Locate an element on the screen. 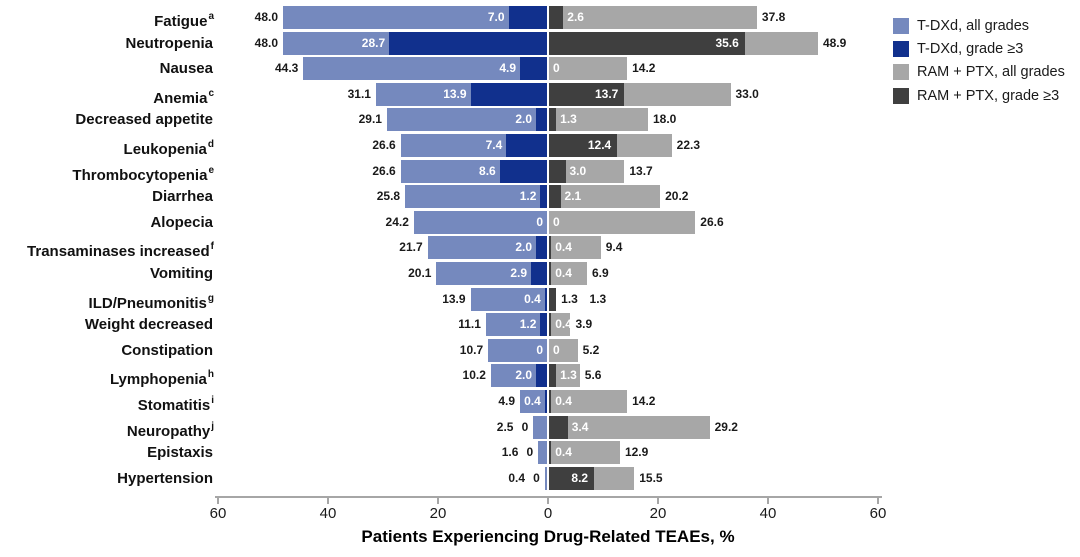 The image size is (1080, 557). bar-row: Nausea 44.3 4.9 0 14.2 is located at coordinates (540, 69).